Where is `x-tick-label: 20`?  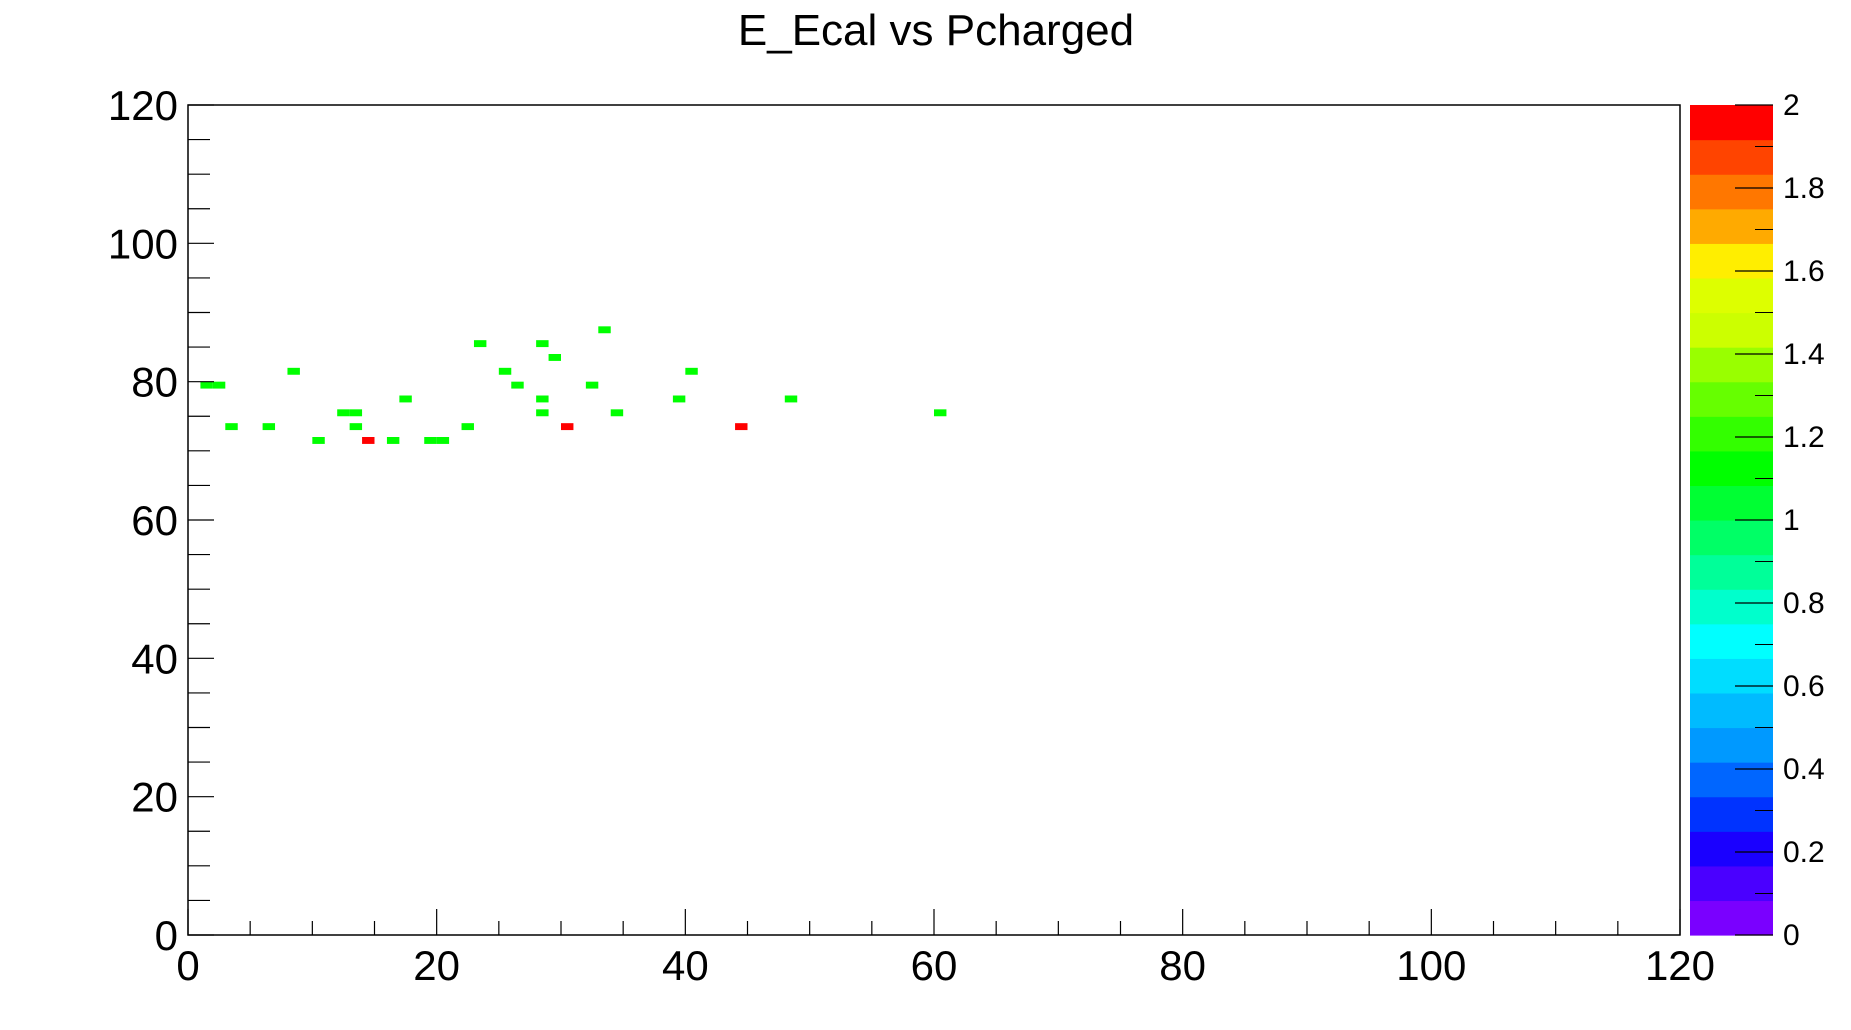
x-tick-label: 20 is located at coordinates (436, 965).